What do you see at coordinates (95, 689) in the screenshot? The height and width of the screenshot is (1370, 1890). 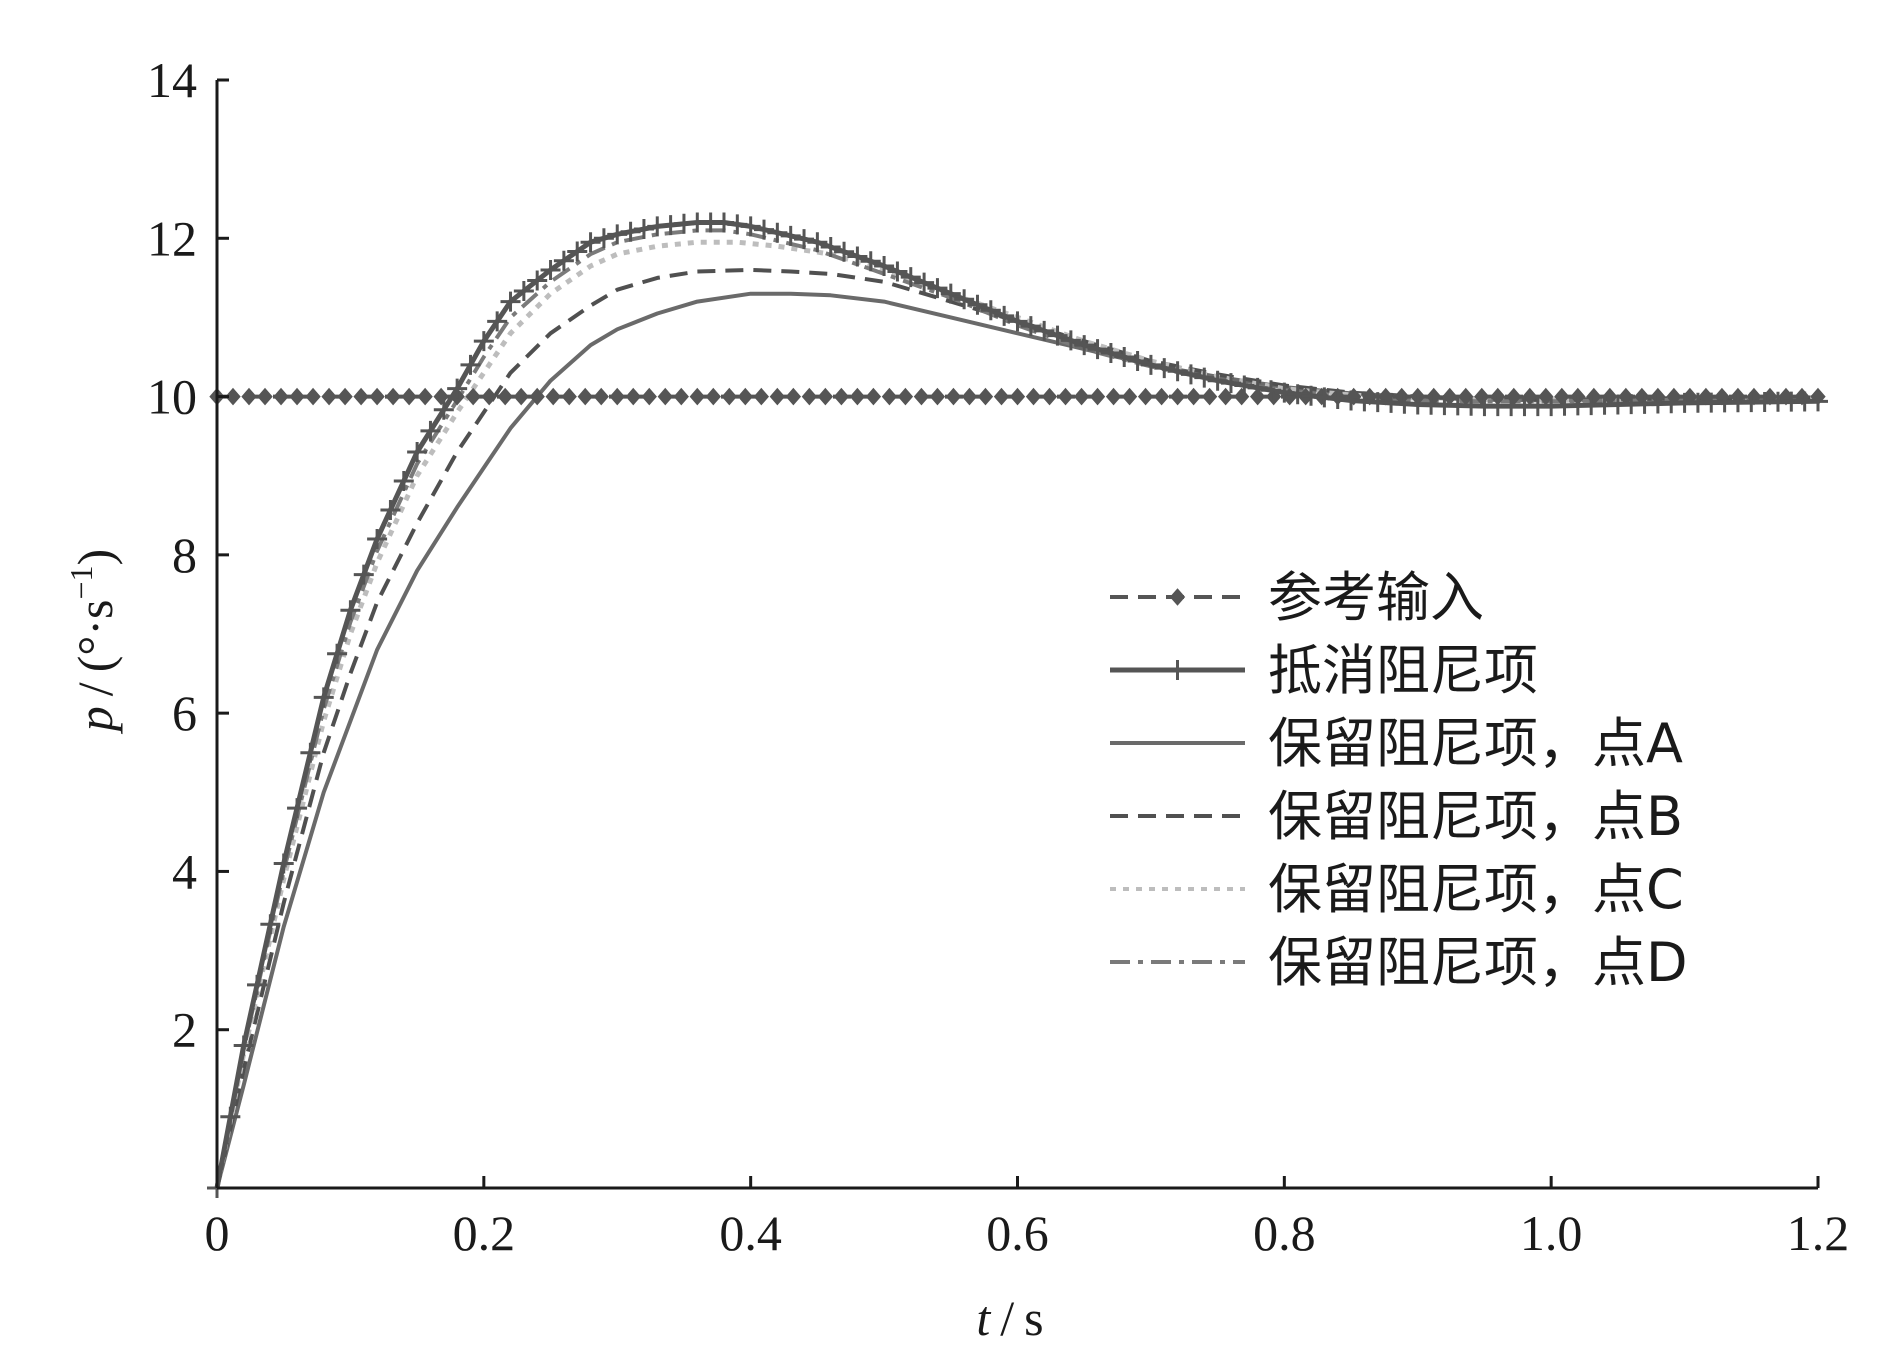 I see `y-axis-slash: /` at bounding box center [95, 689].